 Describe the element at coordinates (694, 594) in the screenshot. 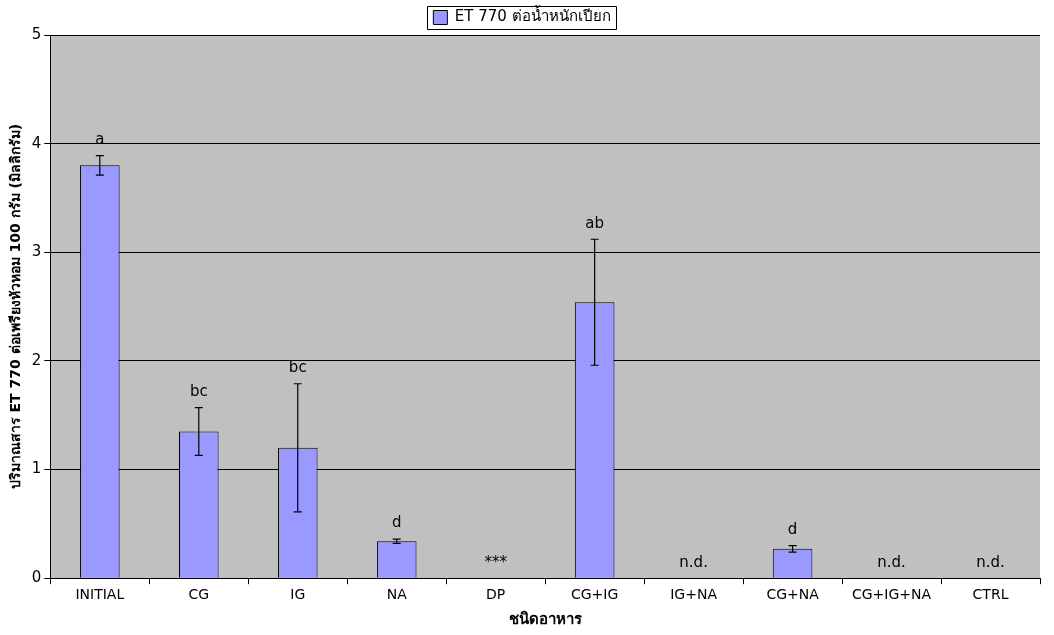

I see `x-tick-label: IG+NA` at that location.